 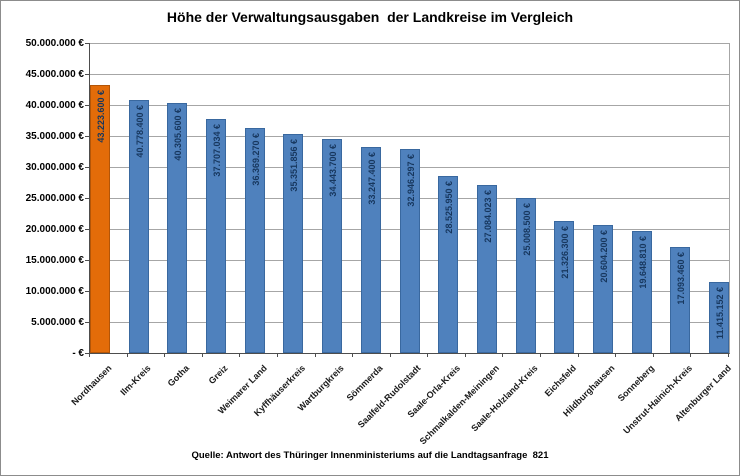 I want to click on y-axis-tick-label: 5.000.000 €, so click(x=57, y=322).